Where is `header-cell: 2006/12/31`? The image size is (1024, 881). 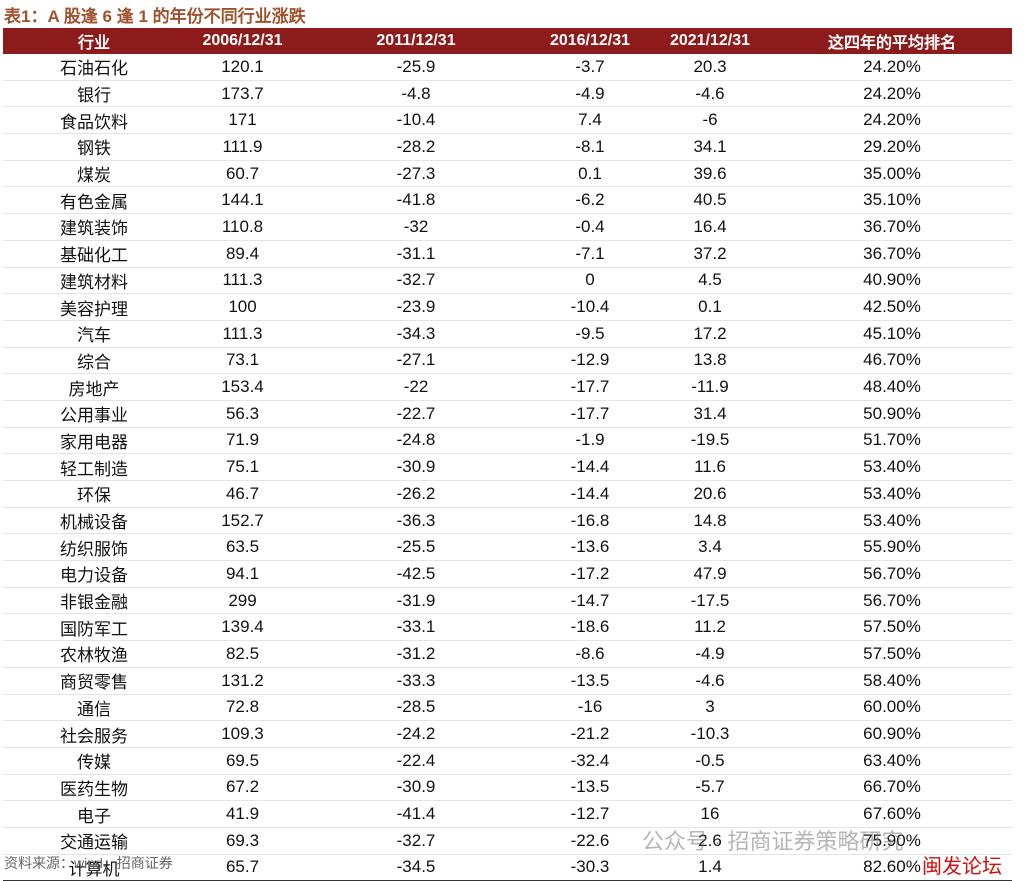
header-cell: 2006/12/31 is located at coordinates (242, 41).